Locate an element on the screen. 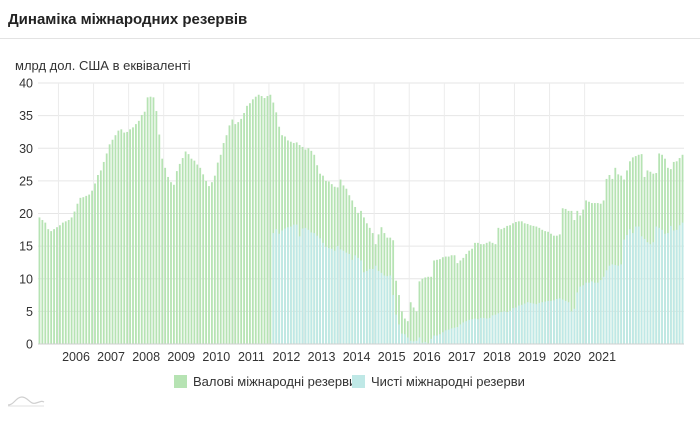  y-tick-label: 30 is located at coordinates (26, 149).